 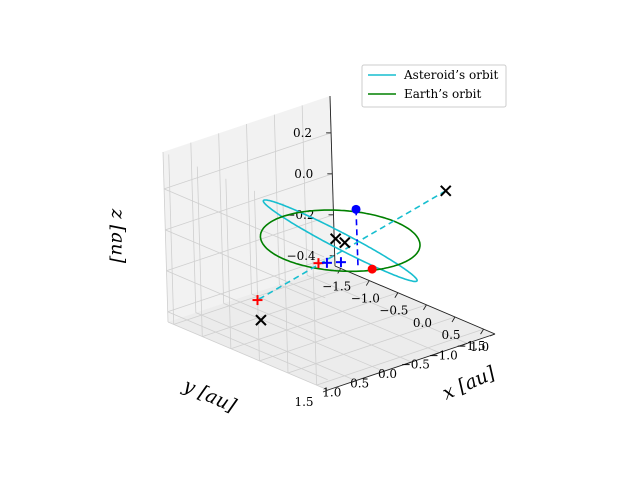 I want to click on z-tick-label-2: 0.0, so click(x=303, y=174).